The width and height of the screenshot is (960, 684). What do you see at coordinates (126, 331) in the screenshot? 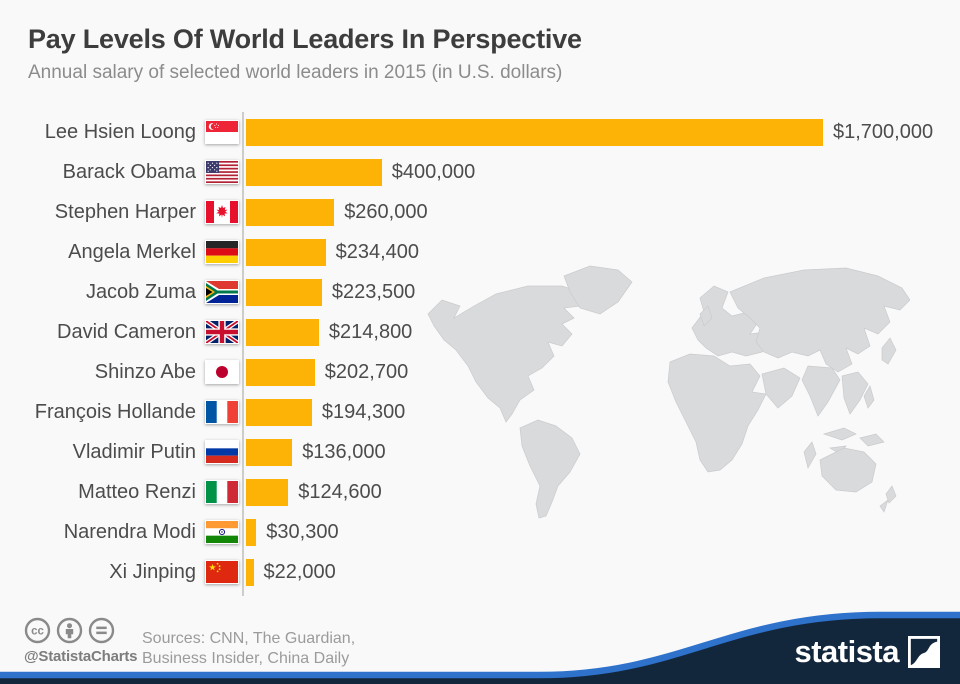
I see `leader-name: David Cameron` at bounding box center [126, 331].